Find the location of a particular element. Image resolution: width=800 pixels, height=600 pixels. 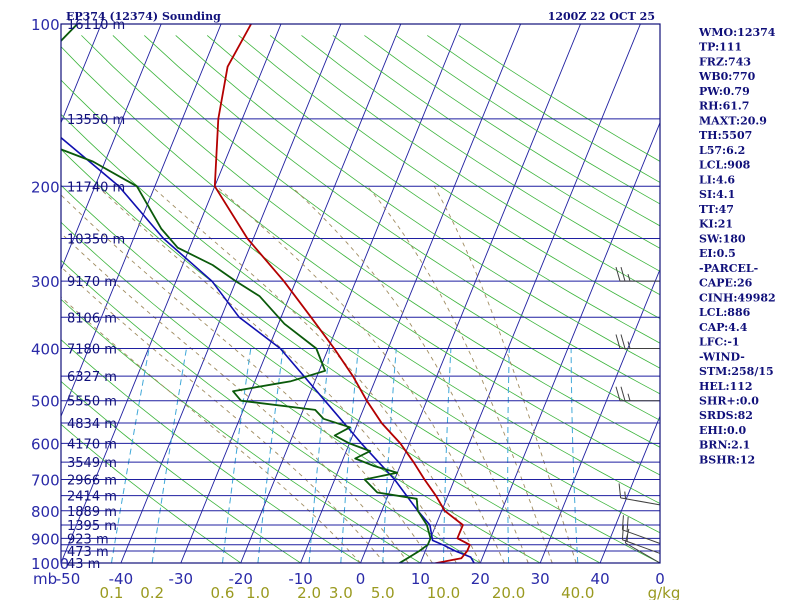

index-line: CAPE:26 is located at coordinates (726, 283).